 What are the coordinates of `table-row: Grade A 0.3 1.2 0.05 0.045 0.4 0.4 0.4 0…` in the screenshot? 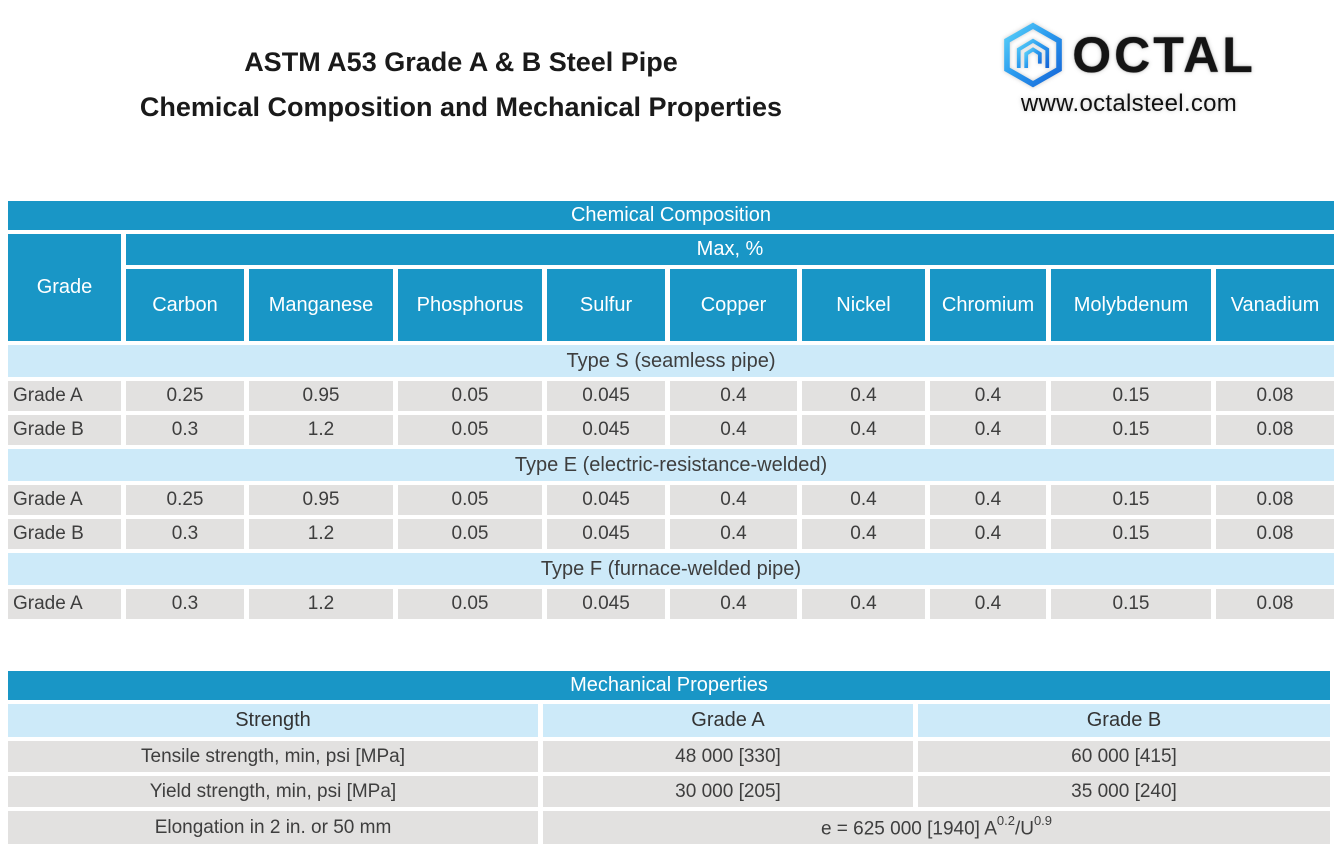 It's located at (671, 604).